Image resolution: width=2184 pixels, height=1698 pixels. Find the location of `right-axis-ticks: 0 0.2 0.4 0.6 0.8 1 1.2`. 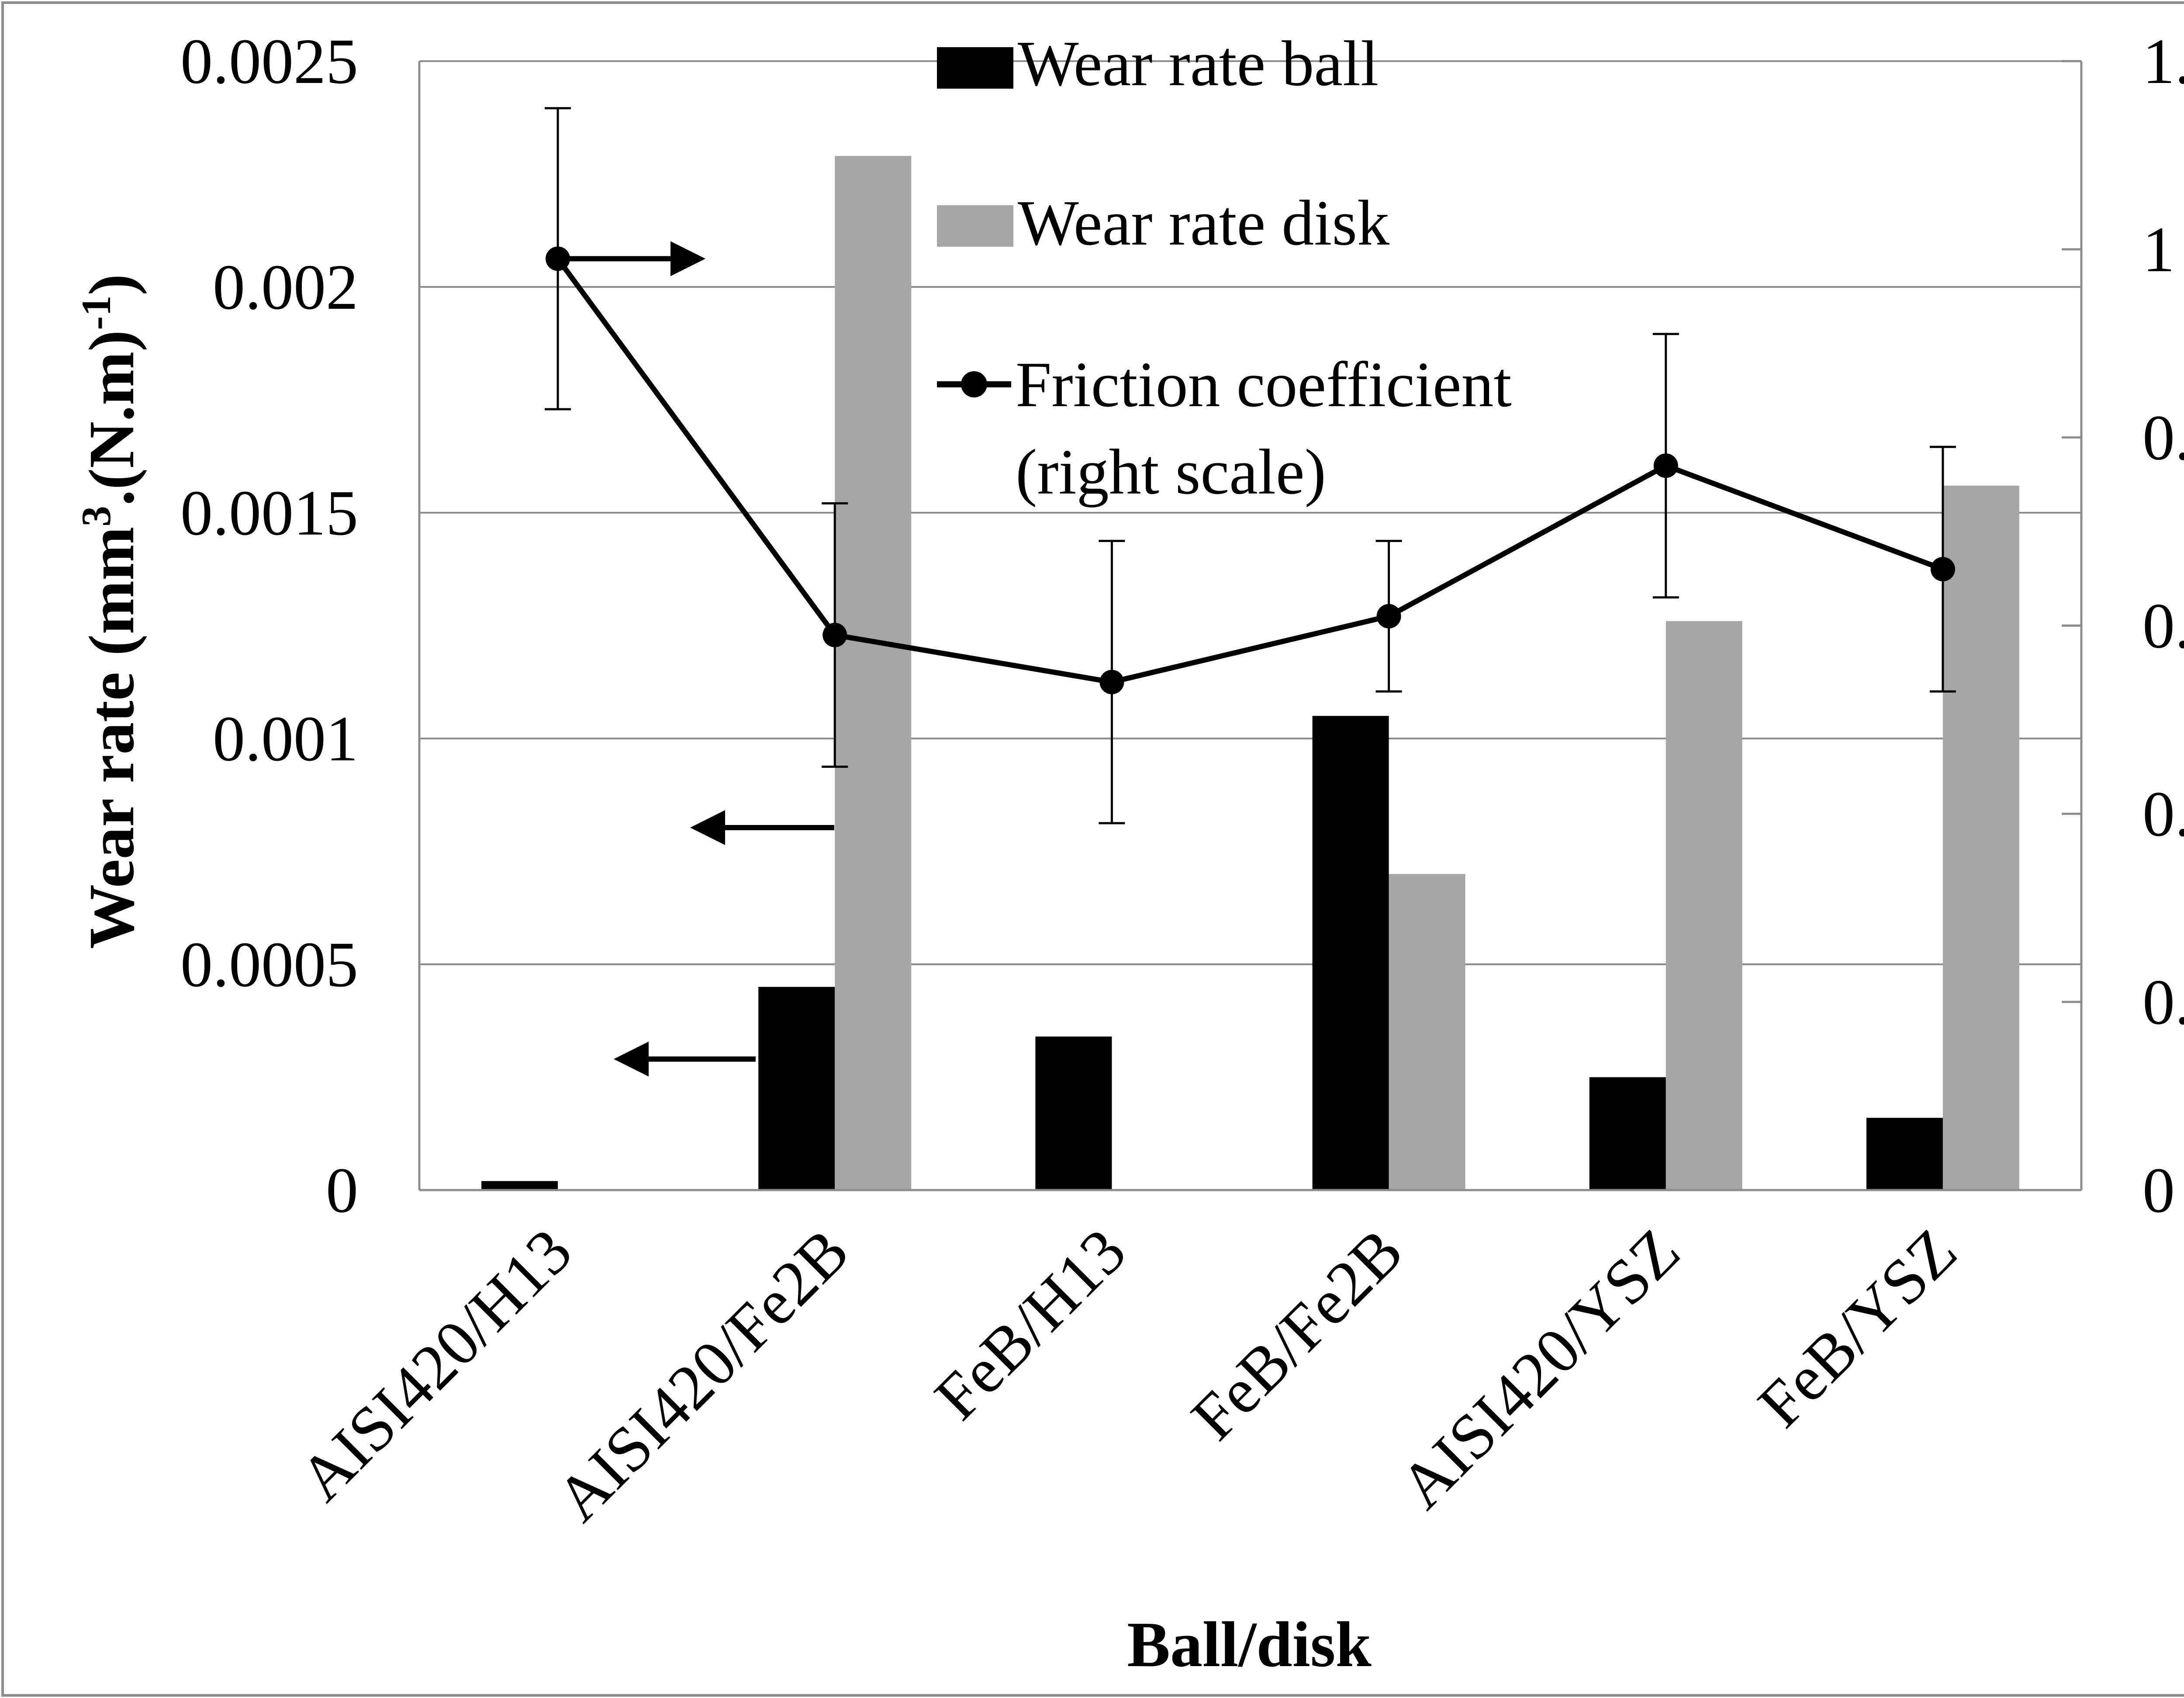

right-axis-ticks: 0 0.2 0.4 0.6 0.8 1 1.2 is located at coordinates (2123, 626).